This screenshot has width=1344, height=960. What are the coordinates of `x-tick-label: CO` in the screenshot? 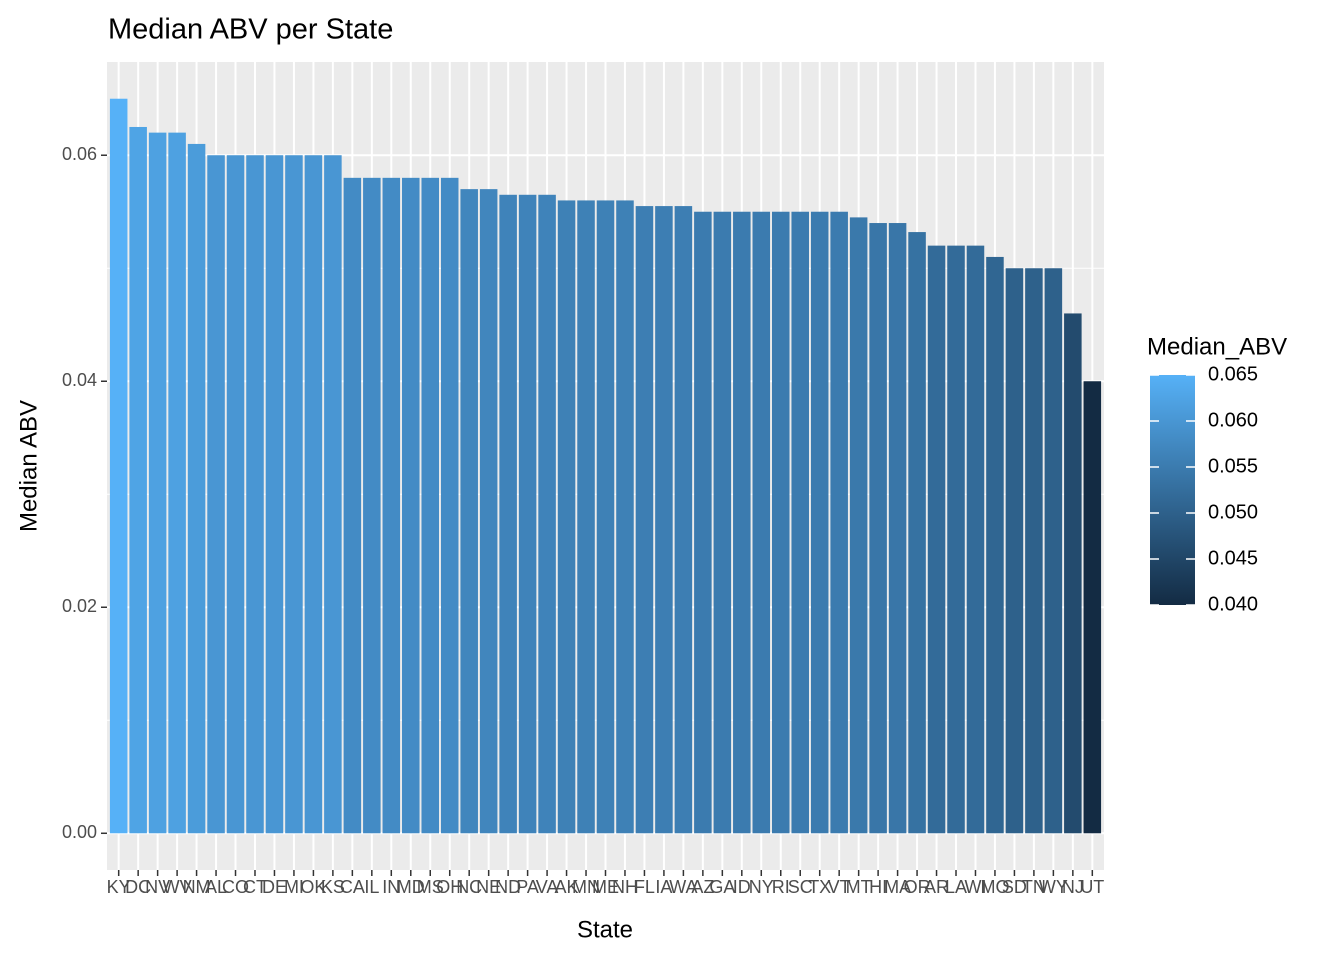 It's located at (235, 887).